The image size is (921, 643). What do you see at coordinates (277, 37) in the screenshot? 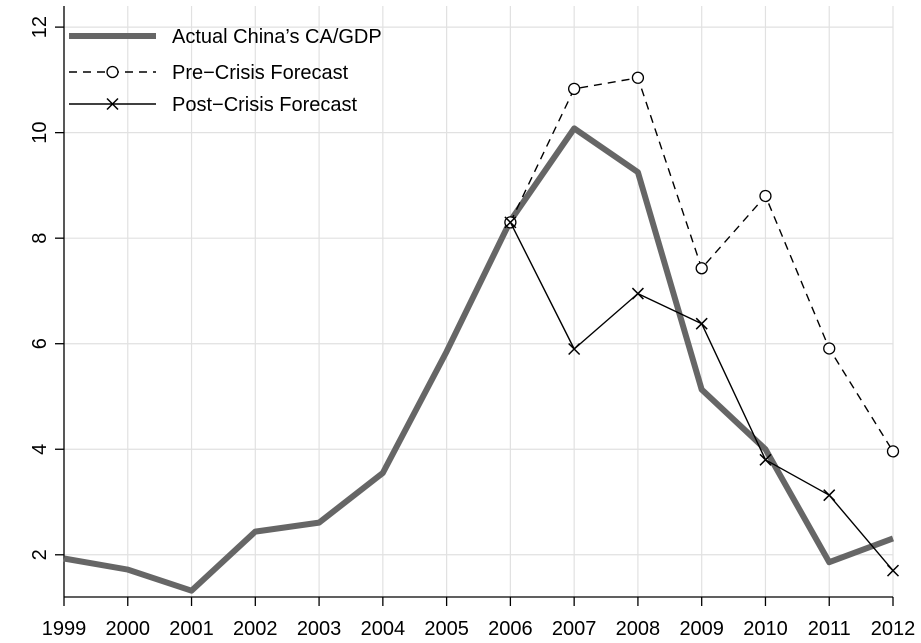
I see `legend-label: Actual China’s CA/GDP` at bounding box center [277, 37].